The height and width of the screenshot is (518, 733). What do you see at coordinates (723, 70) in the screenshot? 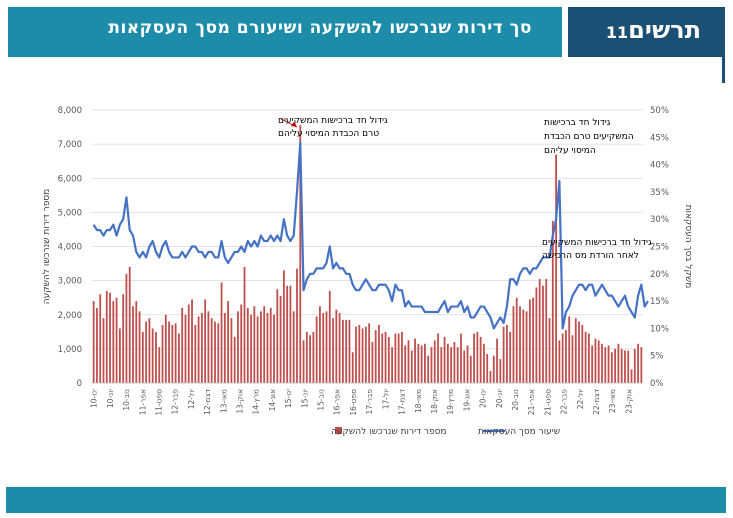
I see `header-accent` at bounding box center [723, 70].